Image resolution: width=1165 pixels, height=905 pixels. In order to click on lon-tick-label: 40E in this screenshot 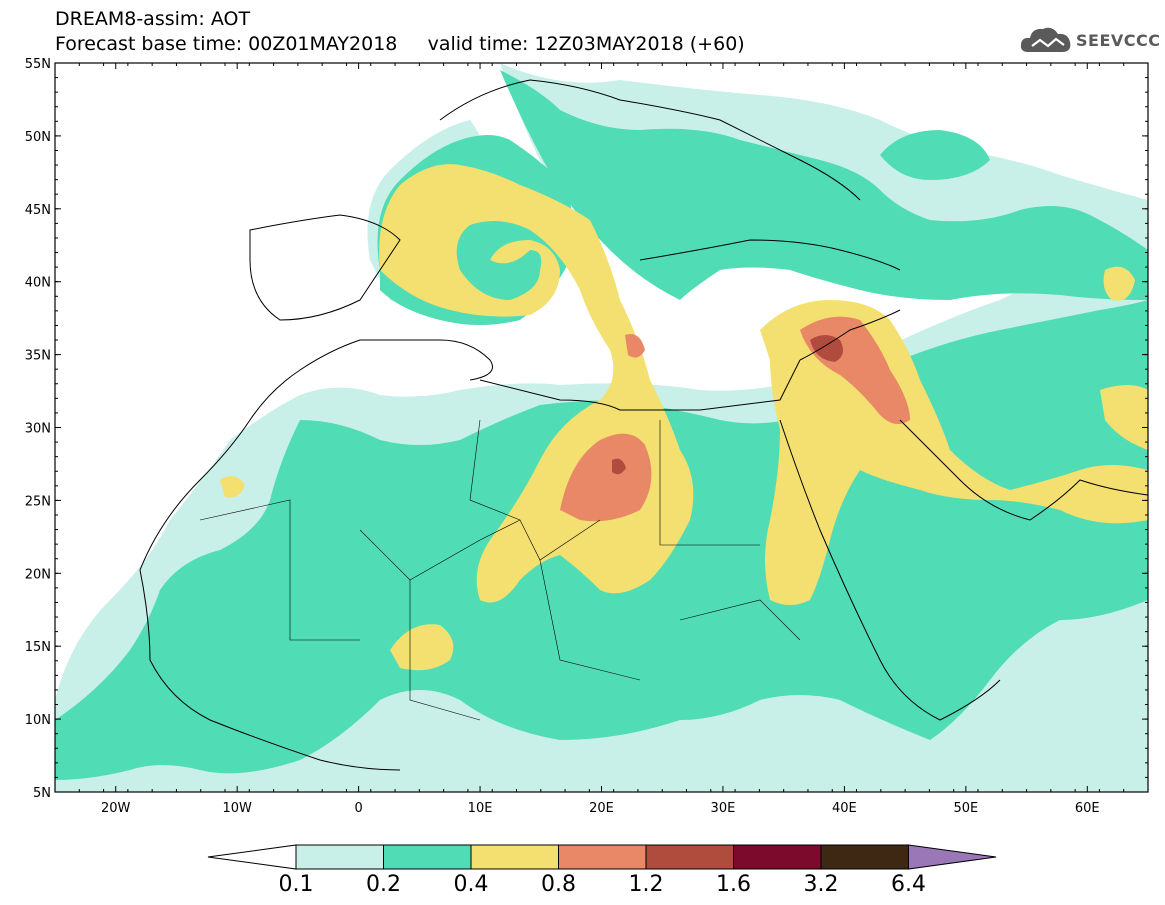, I will do `click(844, 808)`.